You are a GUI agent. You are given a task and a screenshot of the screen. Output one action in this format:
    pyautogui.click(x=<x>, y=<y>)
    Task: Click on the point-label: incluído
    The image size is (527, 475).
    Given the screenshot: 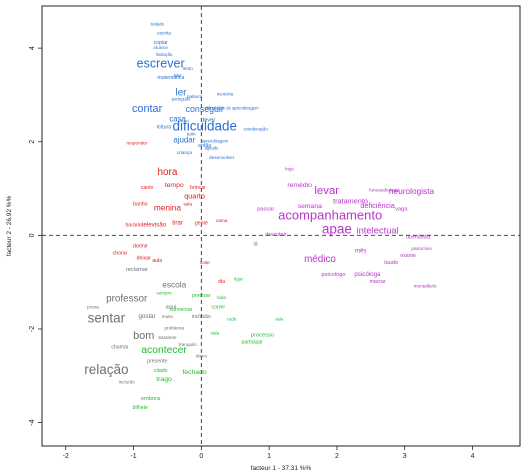 What is the action you would take?
    pyautogui.click(x=127, y=381)
    